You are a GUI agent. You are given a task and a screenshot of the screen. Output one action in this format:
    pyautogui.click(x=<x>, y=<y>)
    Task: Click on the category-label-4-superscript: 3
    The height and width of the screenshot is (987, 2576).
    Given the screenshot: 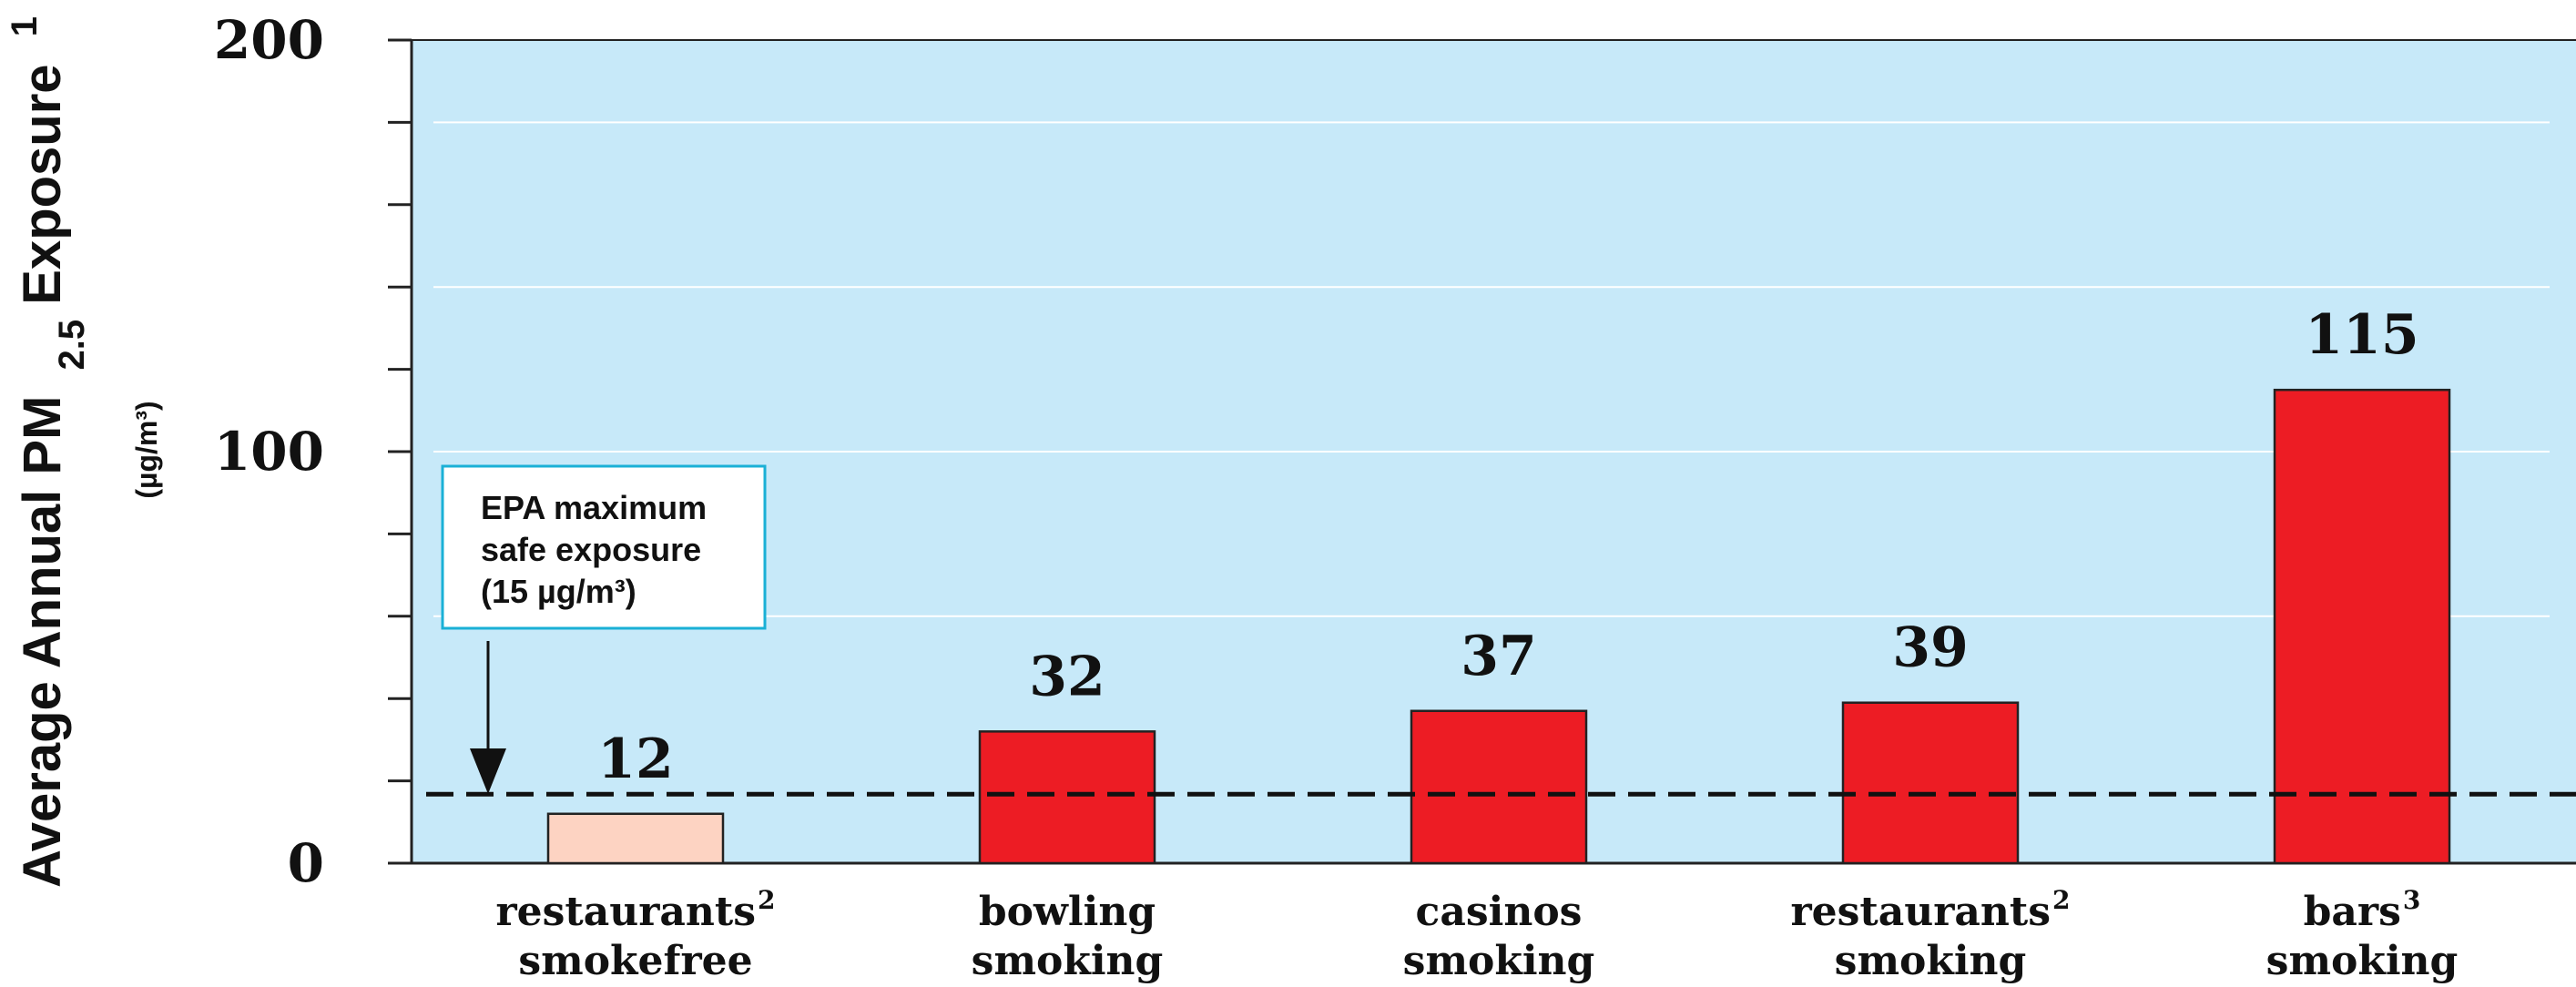 What is the action you would take?
    pyautogui.click(x=2412, y=900)
    